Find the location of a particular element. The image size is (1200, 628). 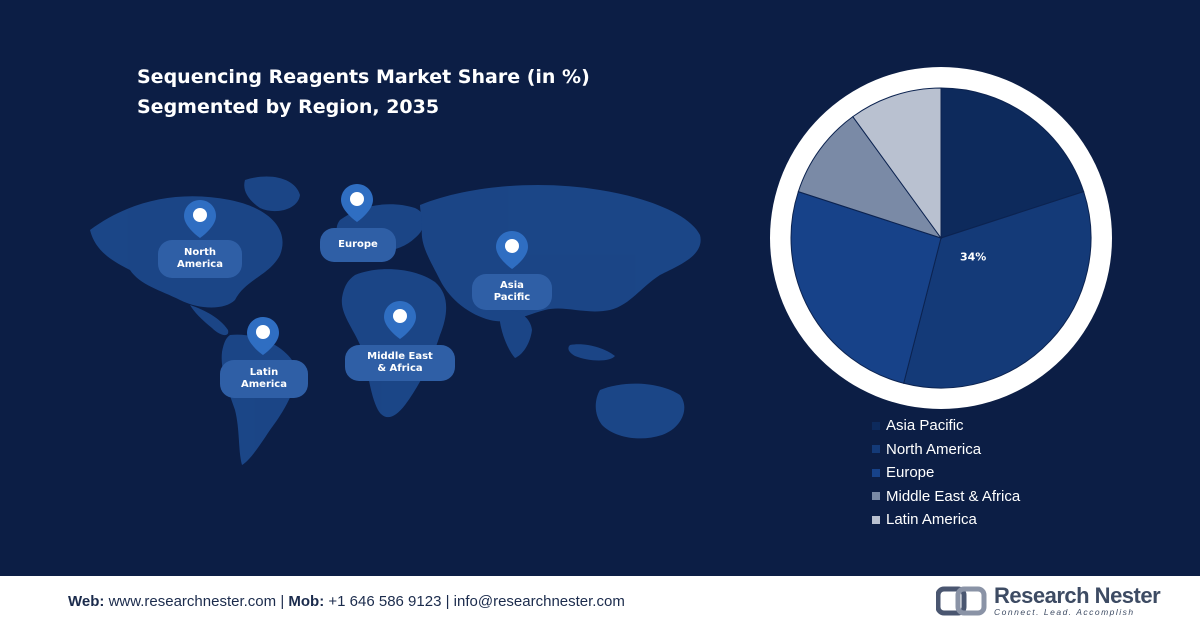

pie-slice-middle-east-africa is located at coordinates (870, 177).